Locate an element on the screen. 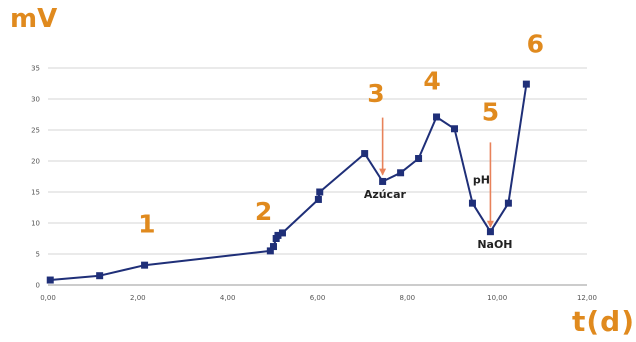  x-tick-label: 4,00 is located at coordinates (228, 298).